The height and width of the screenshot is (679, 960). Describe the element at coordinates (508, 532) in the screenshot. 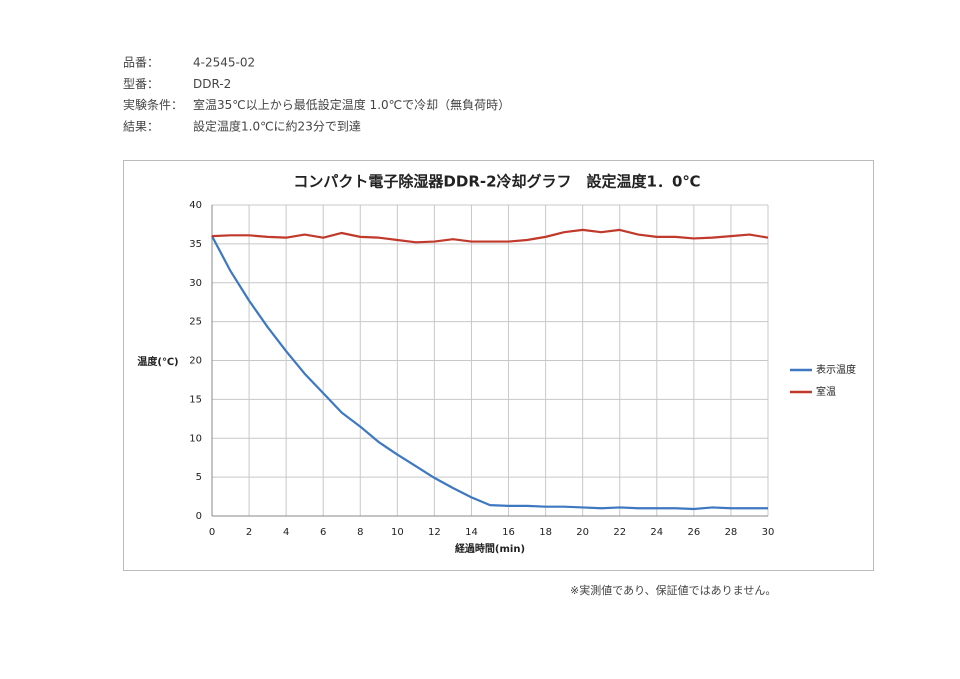

I see `x-tick-label: 16` at that location.